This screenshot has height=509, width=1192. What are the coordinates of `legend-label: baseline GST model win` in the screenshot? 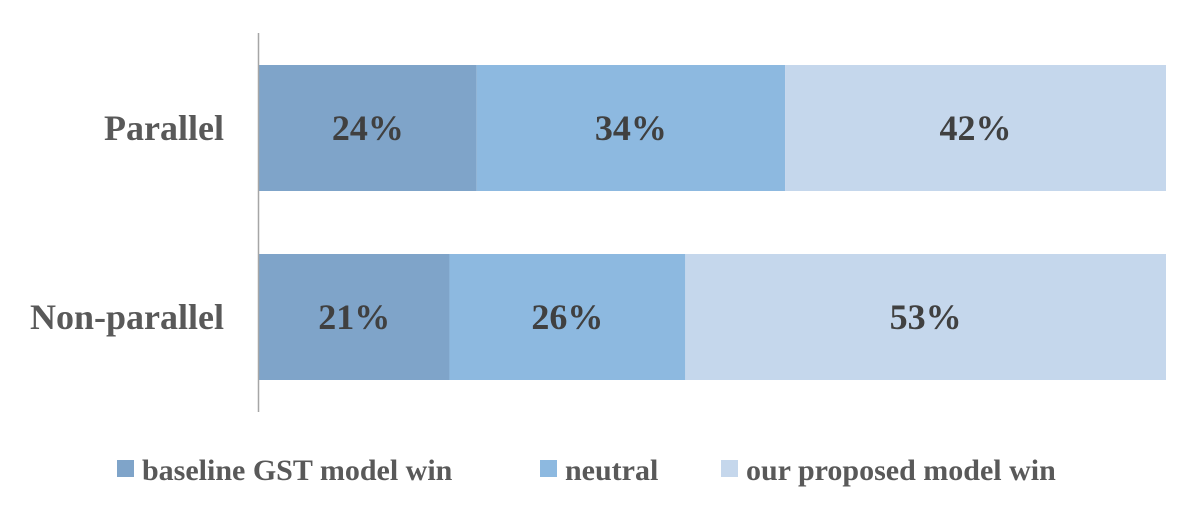 It's located at (297, 470).